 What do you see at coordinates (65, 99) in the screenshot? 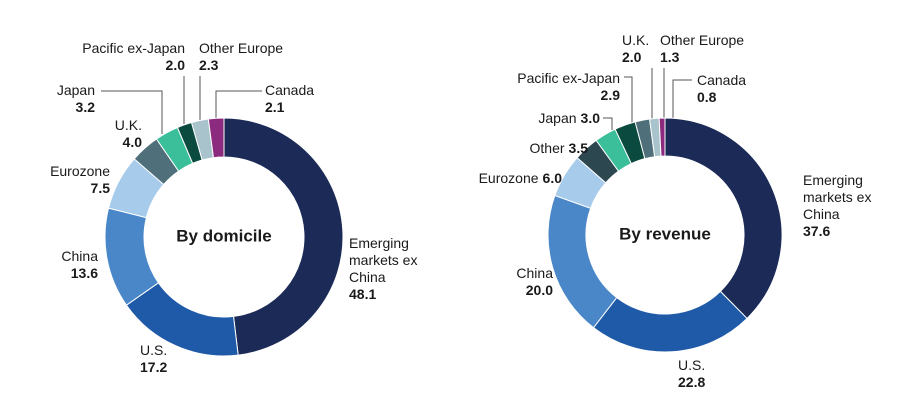
I see `slice-label: Japan 3.2` at bounding box center [65, 99].